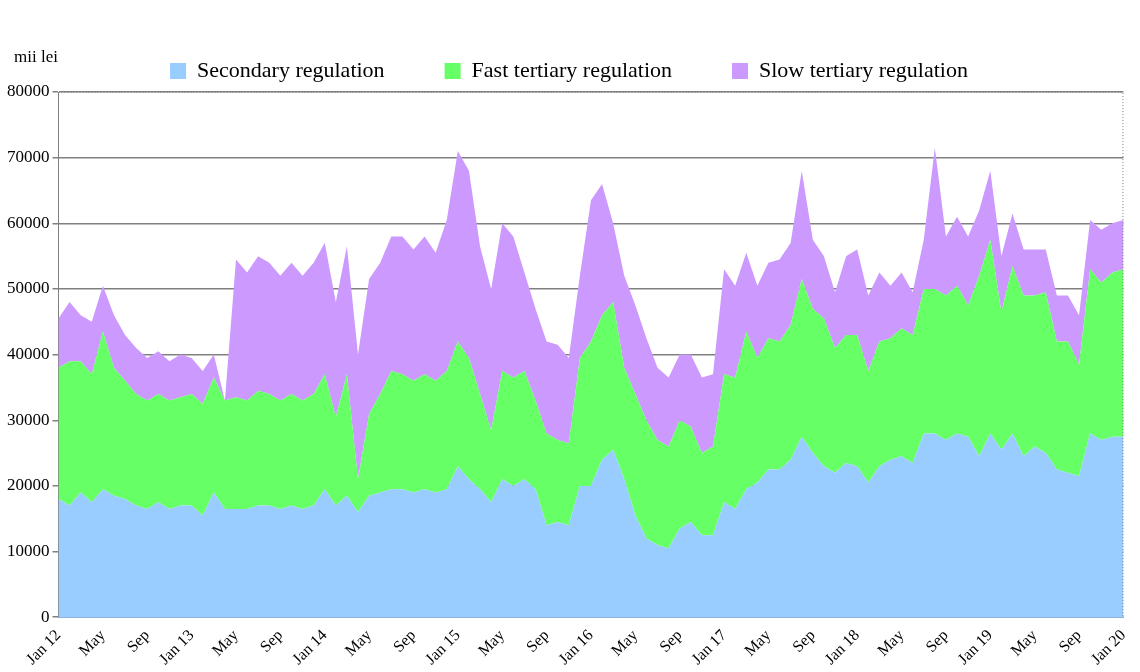  What do you see at coordinates (28, 354) in the screenshot?
I see `y-tick-label: 40000` at bounding box center [28, 354].